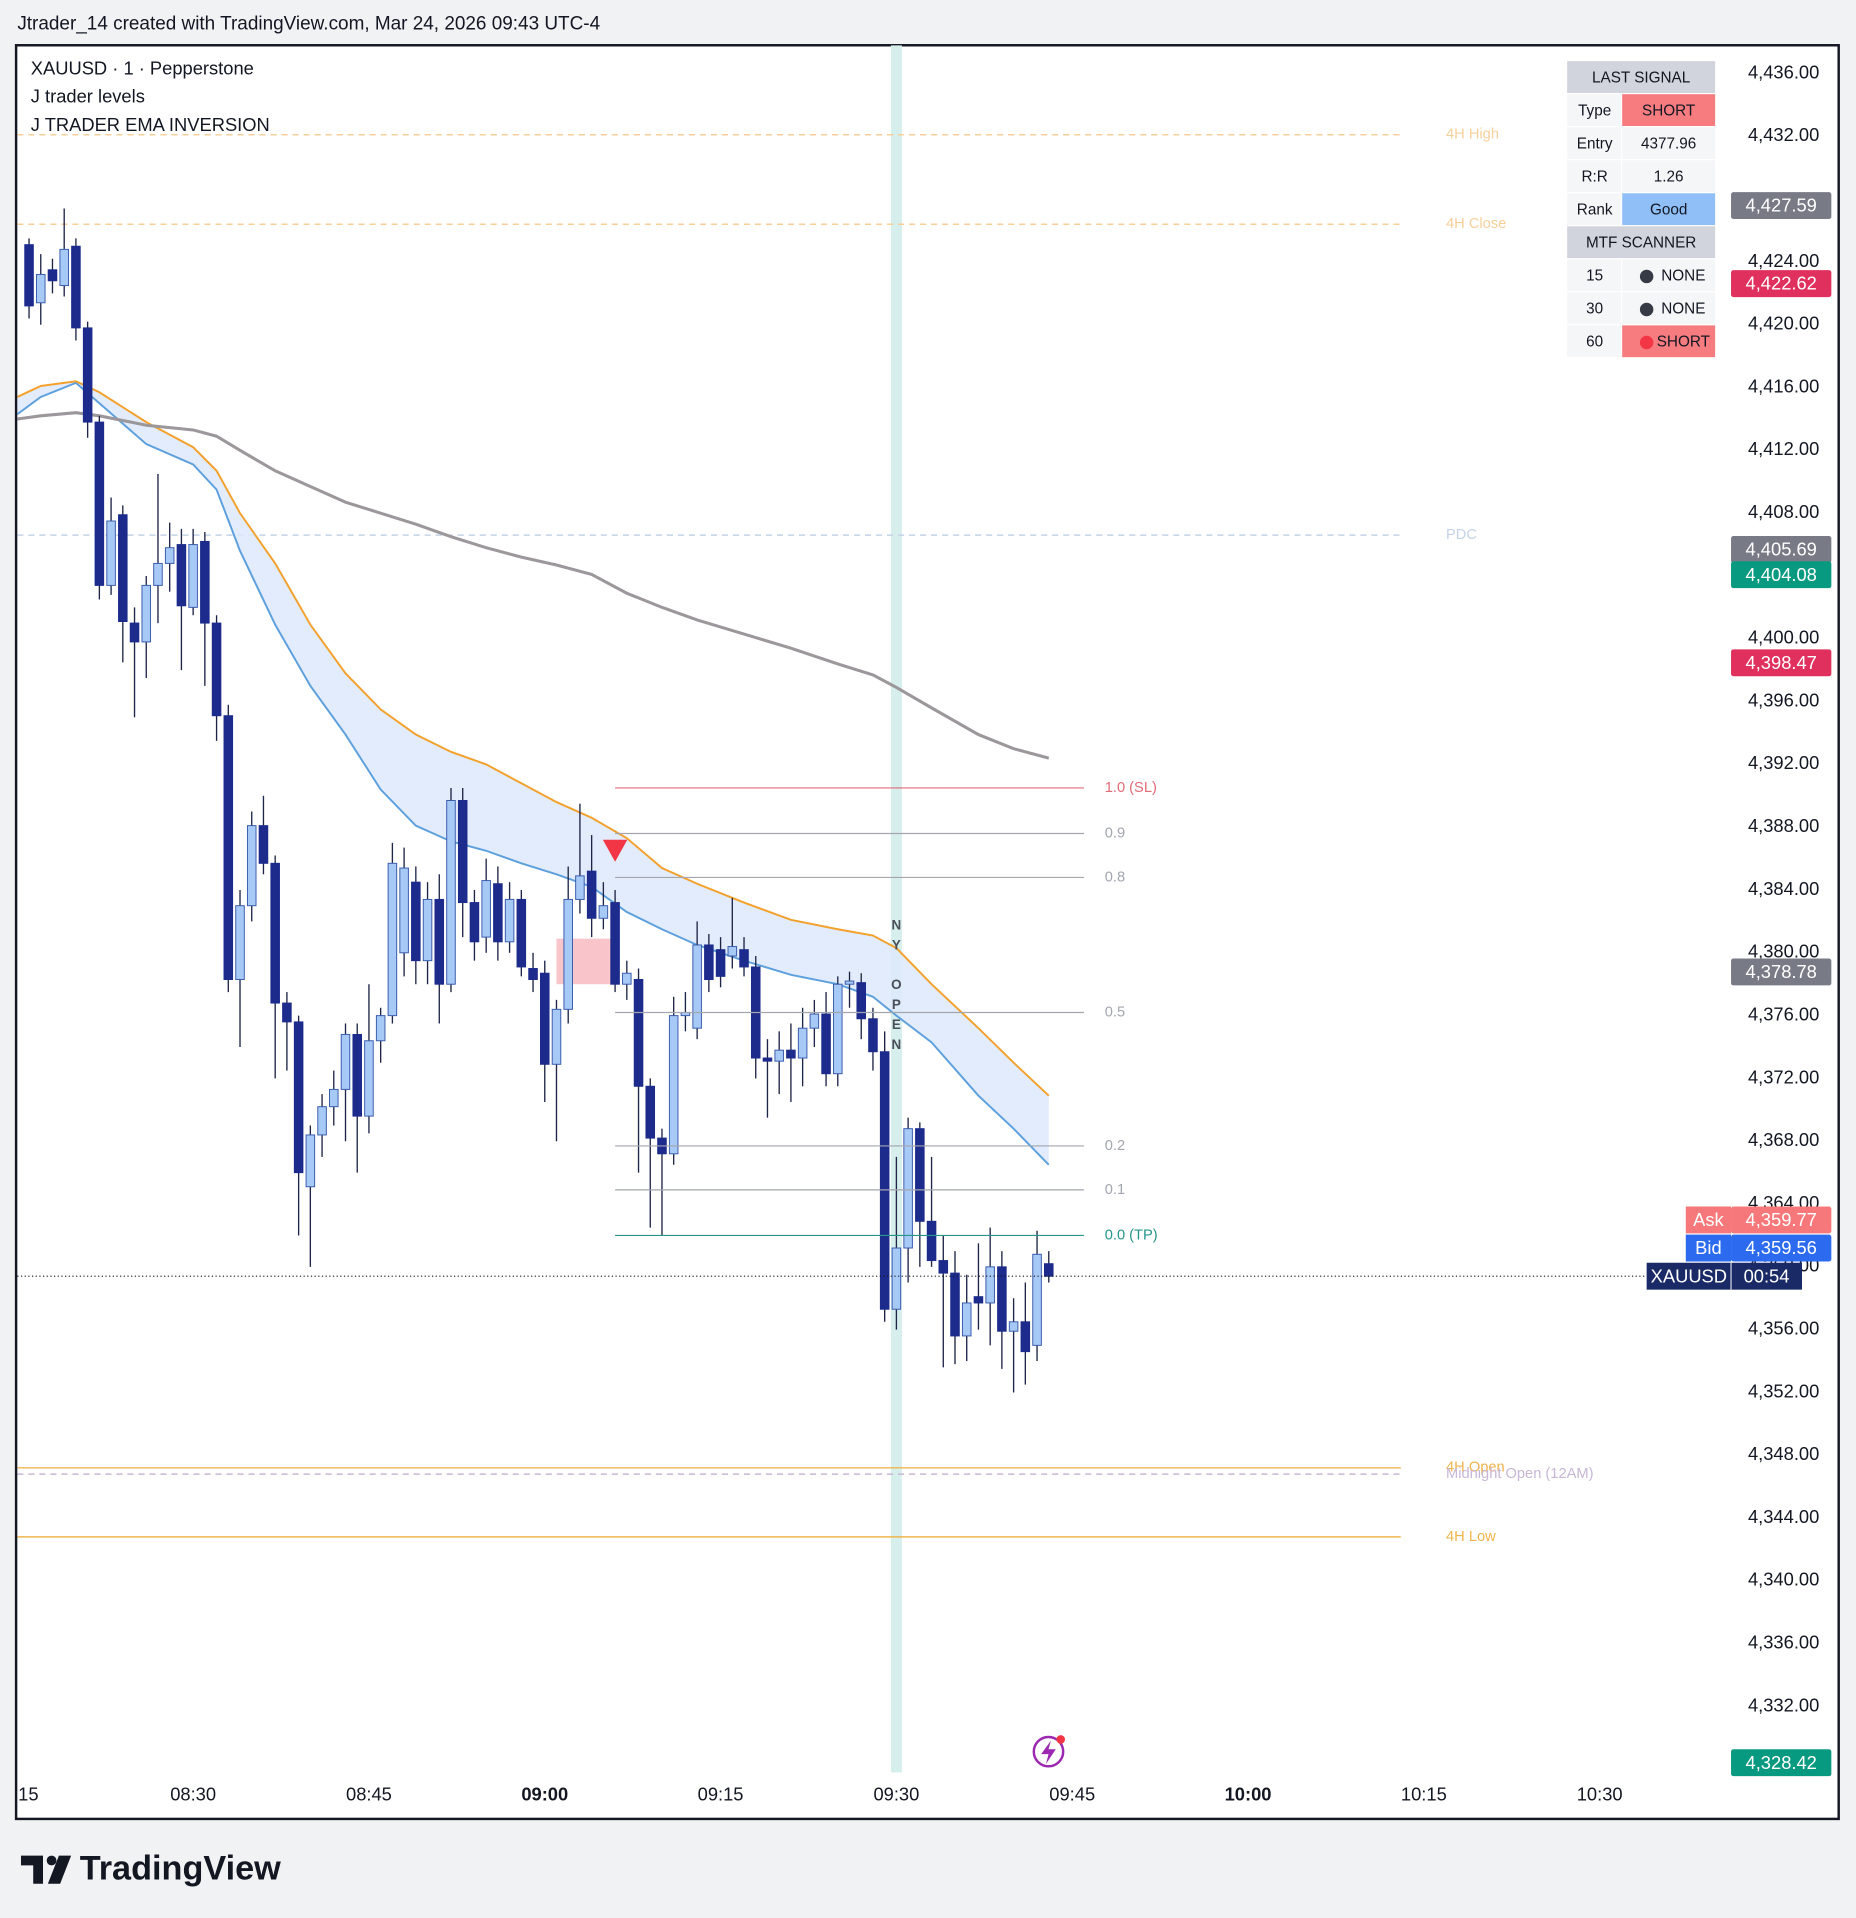  Describe the element at coordinates (1461, 535) in the screenshot. I see `level-label: PDC` at that location.